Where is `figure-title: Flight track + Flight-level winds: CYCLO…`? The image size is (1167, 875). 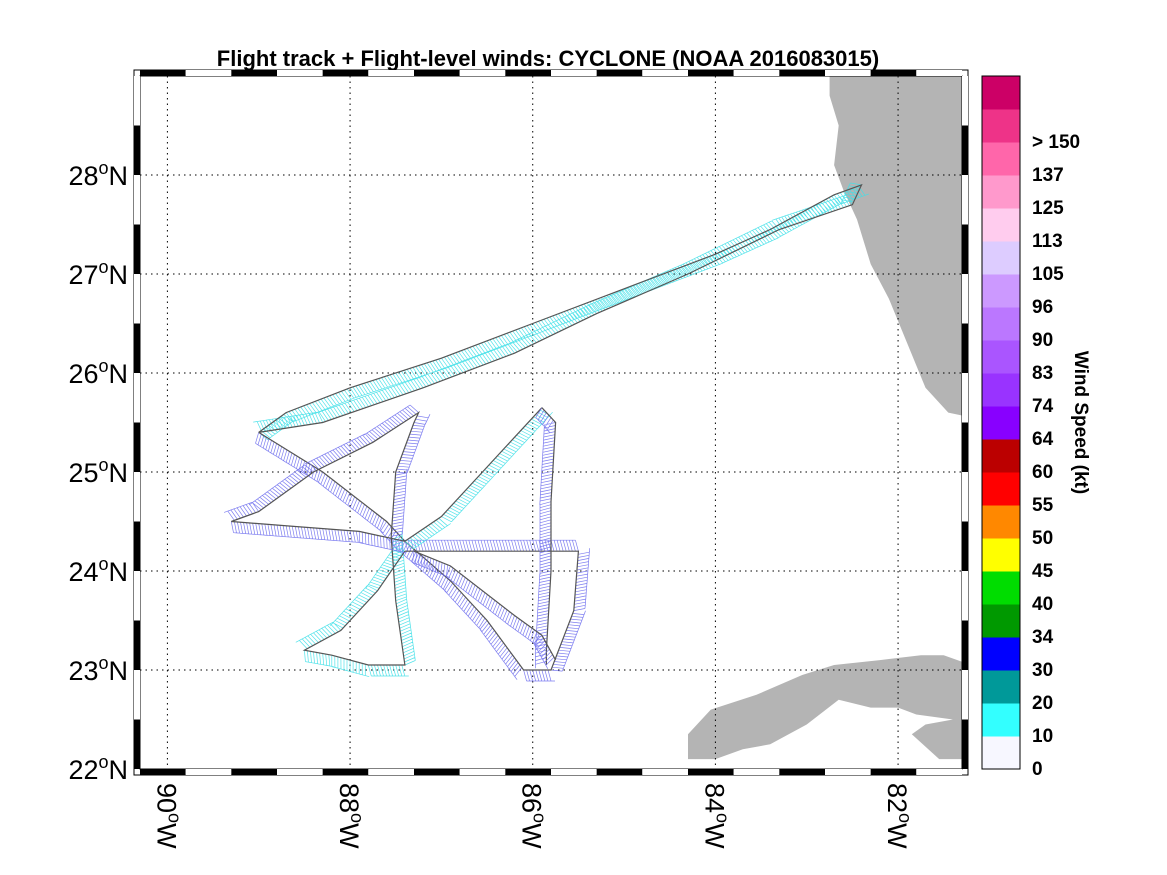
figure-title: Flight track + Flight-level winds: CYCLO… is located at coordinates (548, 58).